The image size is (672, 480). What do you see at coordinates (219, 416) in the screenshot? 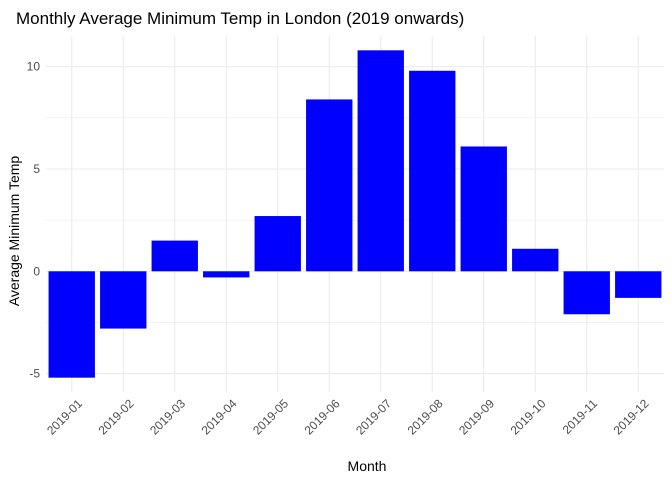
I see `x-tick-label: 2019-04` at bounding box center [219, 416].